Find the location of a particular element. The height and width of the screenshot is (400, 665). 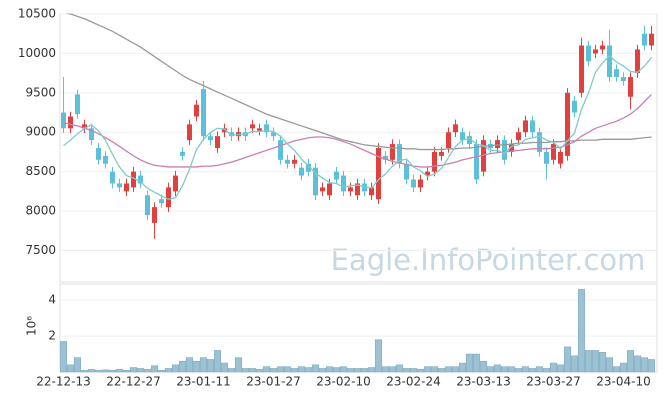

clip-top is located at coordinates (361, 7).